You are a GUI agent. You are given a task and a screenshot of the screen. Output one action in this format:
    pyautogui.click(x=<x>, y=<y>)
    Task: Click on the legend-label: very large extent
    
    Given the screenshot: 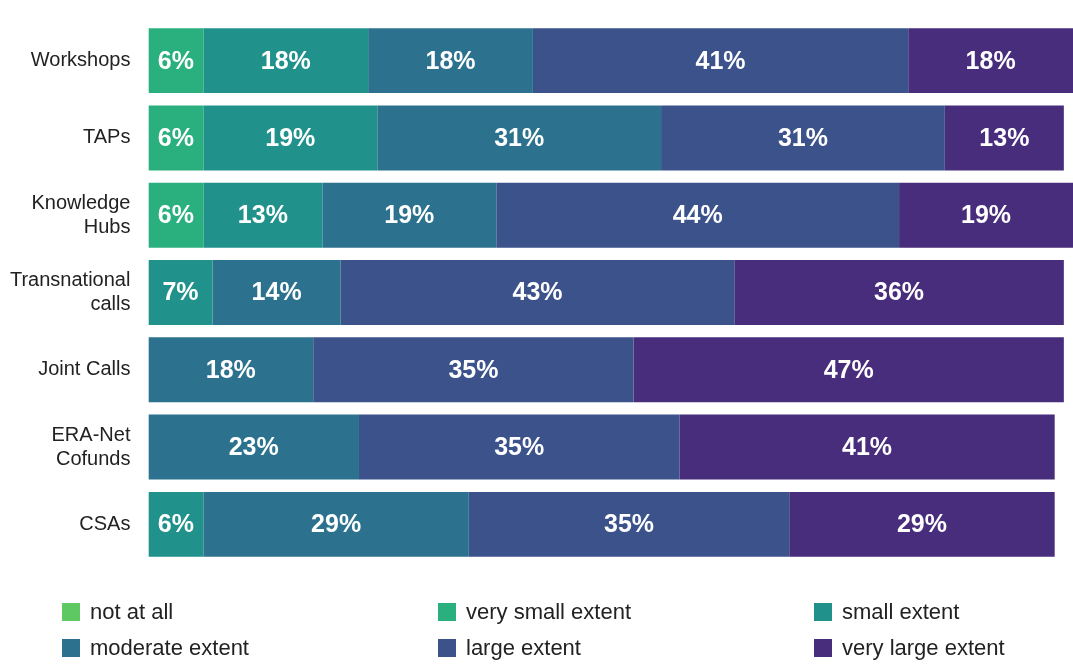 What is the action you would take?
    pyautogui.click(x=923, y=647)
    